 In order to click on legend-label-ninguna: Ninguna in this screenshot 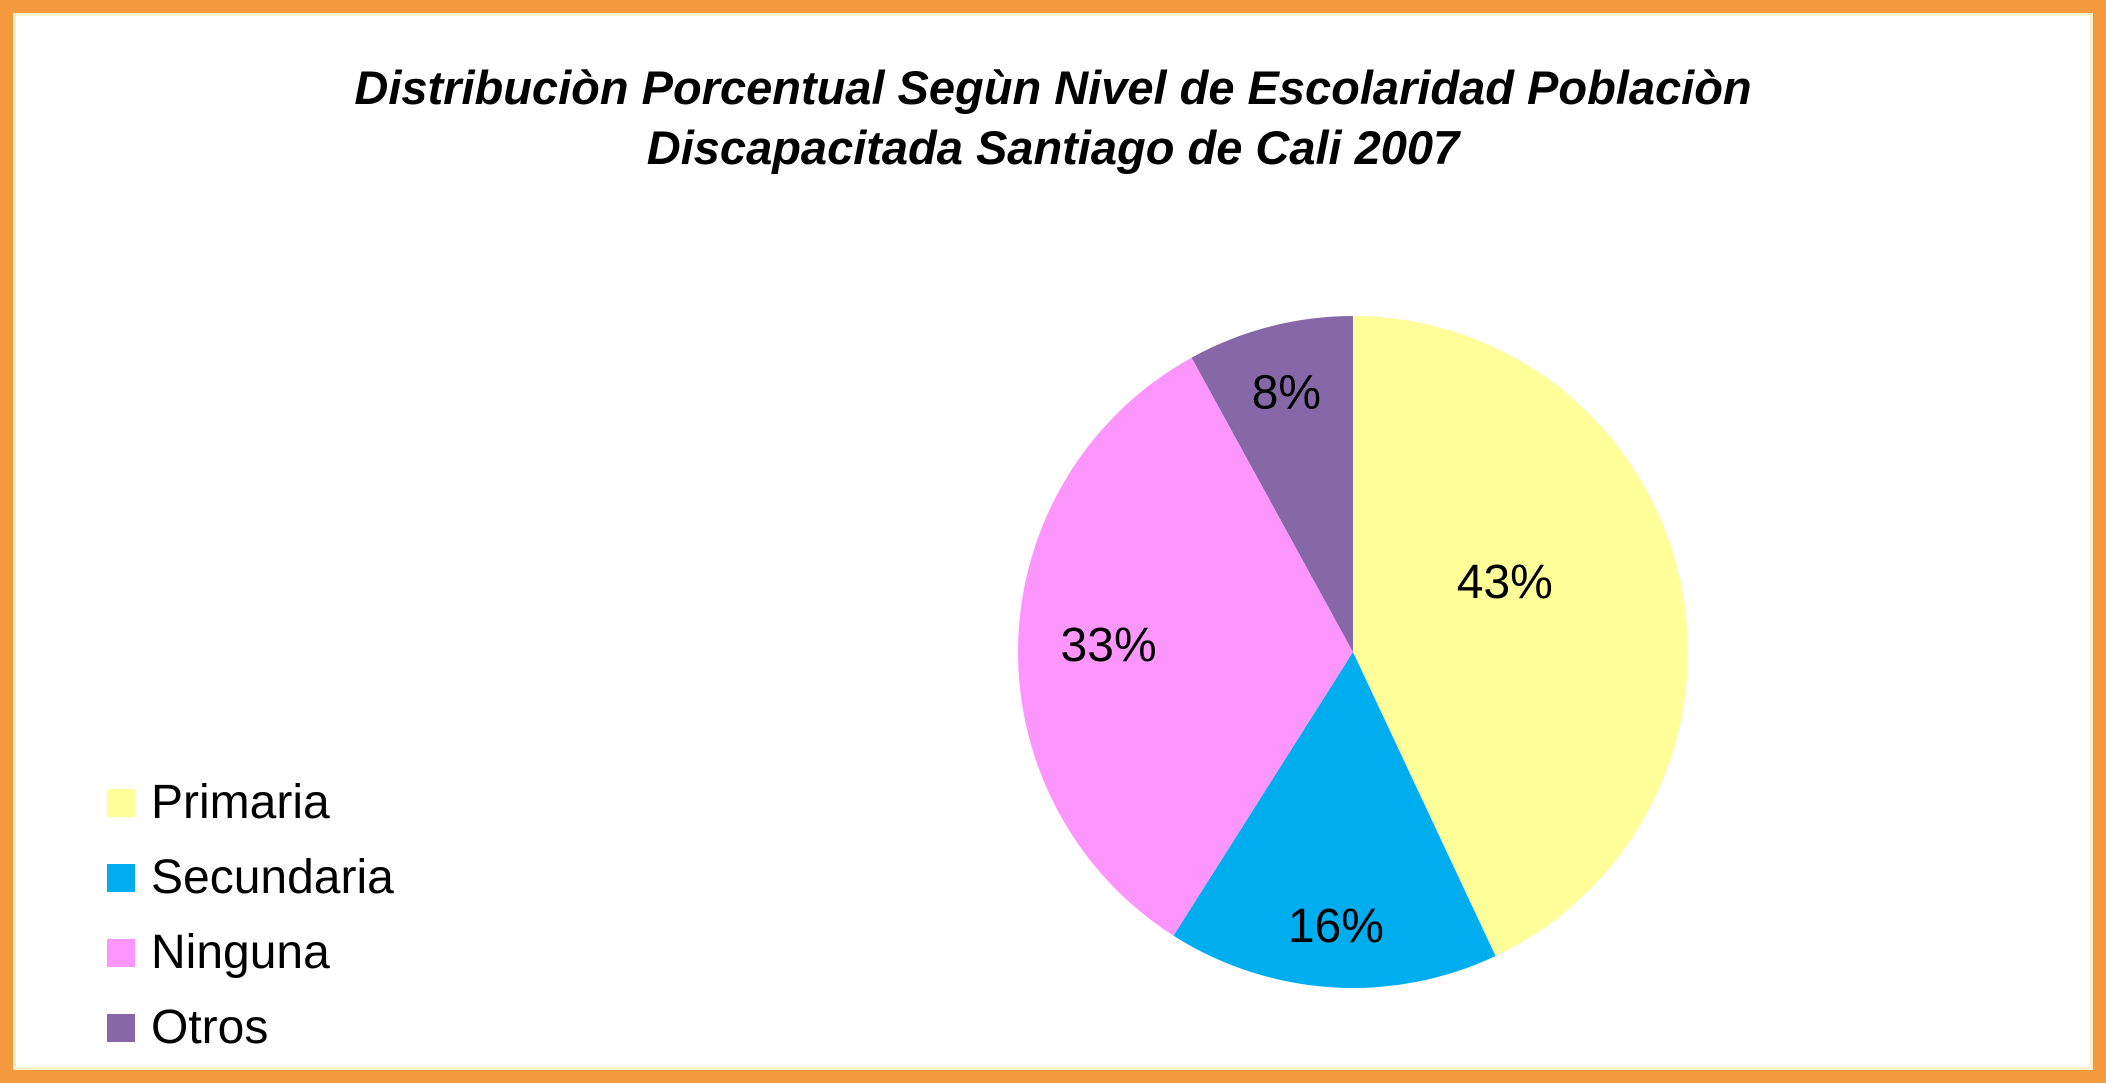, I will do `click(240, 952)`.